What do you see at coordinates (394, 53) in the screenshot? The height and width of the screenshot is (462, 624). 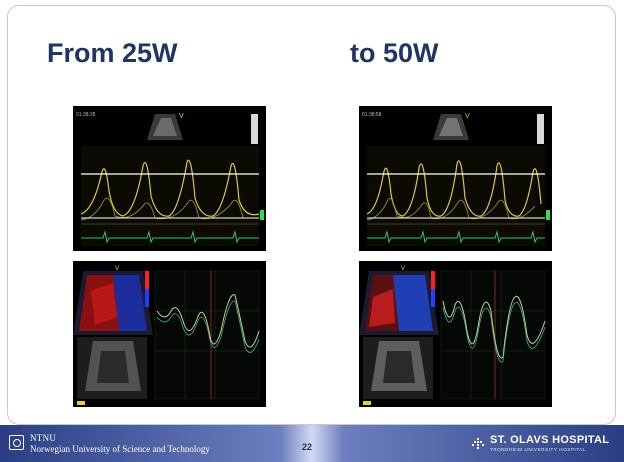 I see `title-to-50w: to 50W` at bounding box center [394, 53].